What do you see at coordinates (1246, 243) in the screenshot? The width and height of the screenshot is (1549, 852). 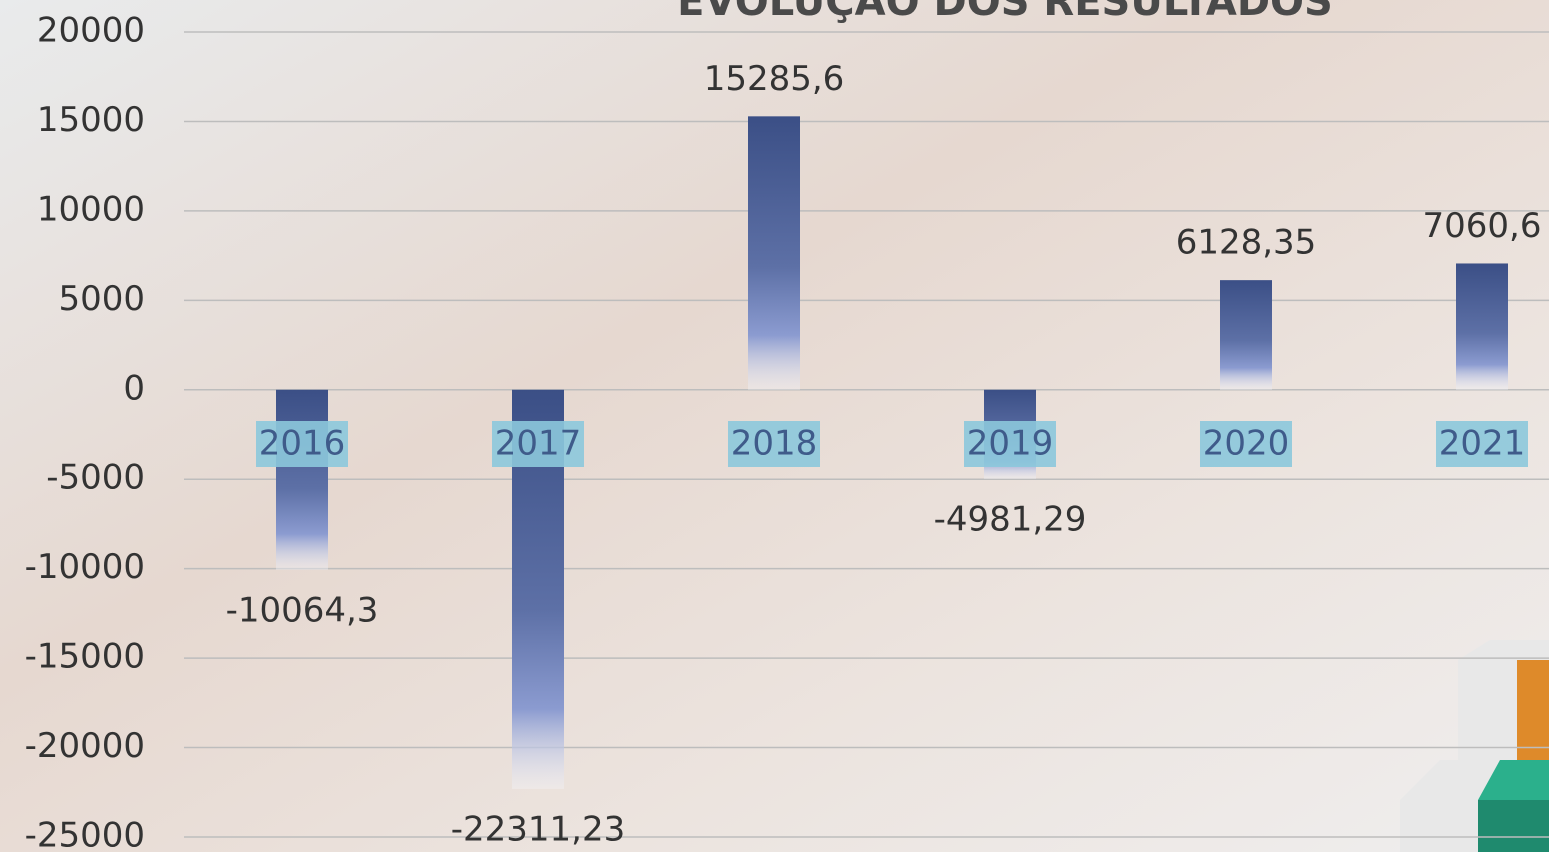 I see `value-label: 6128,35` at bounding box center [1246, 243].